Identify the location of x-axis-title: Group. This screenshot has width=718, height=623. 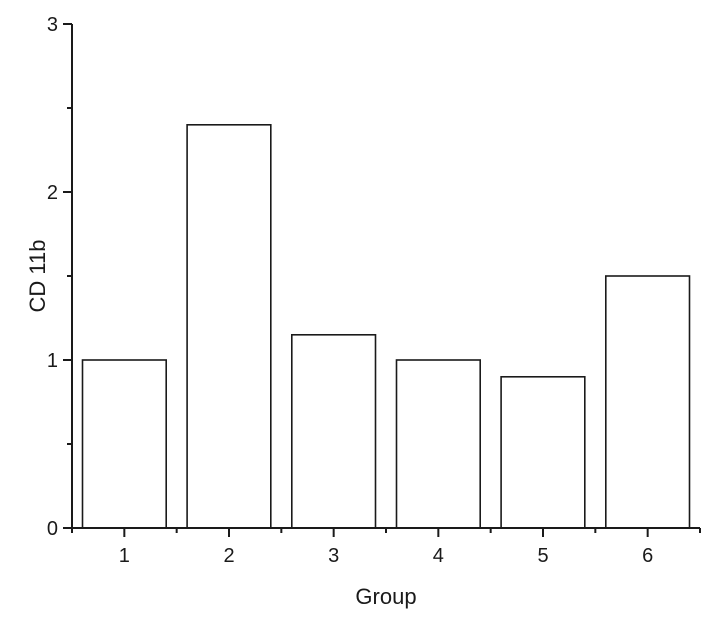
(385, 596).